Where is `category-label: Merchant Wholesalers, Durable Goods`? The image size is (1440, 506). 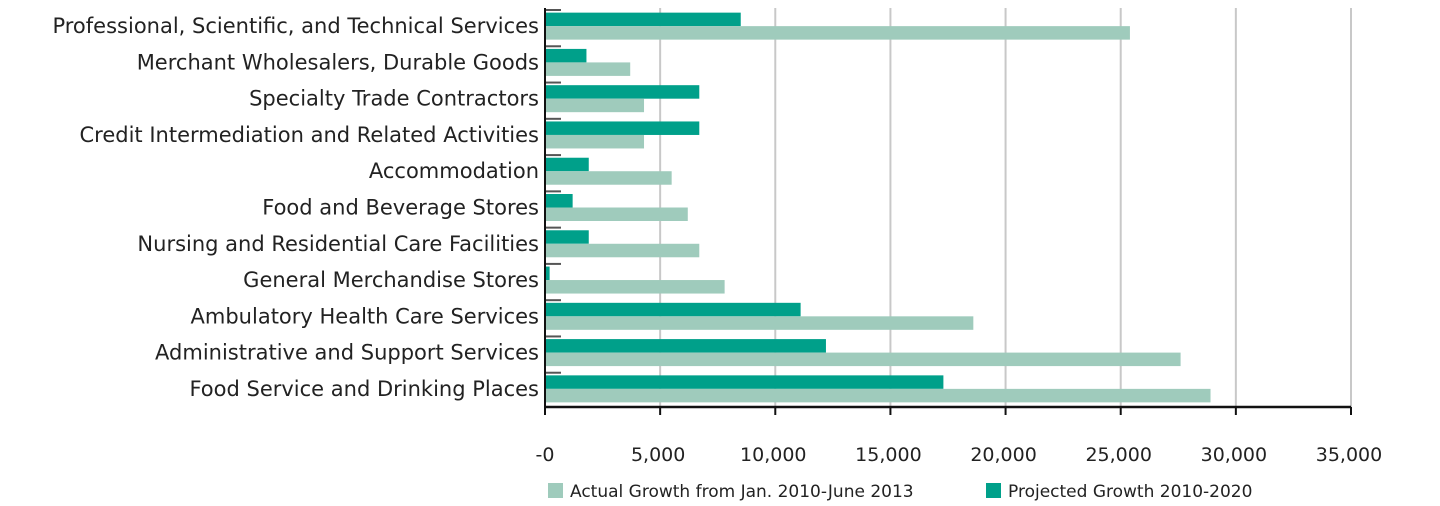
category-label: Merchant Wholesalers, Durable Goods is located at coordinates (338, 62).